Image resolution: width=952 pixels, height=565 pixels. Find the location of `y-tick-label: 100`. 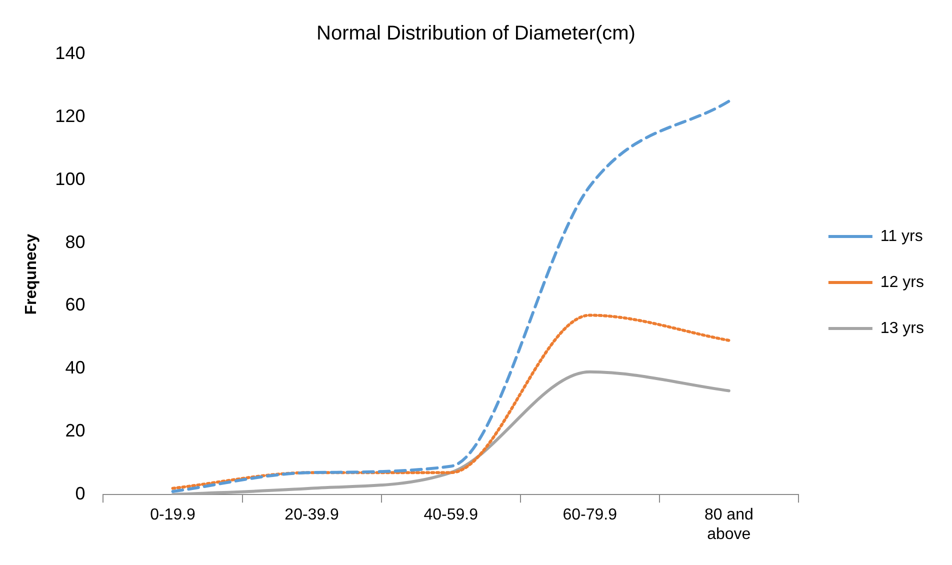

y-tick-label: 100 is located at coordinates (70, 178).